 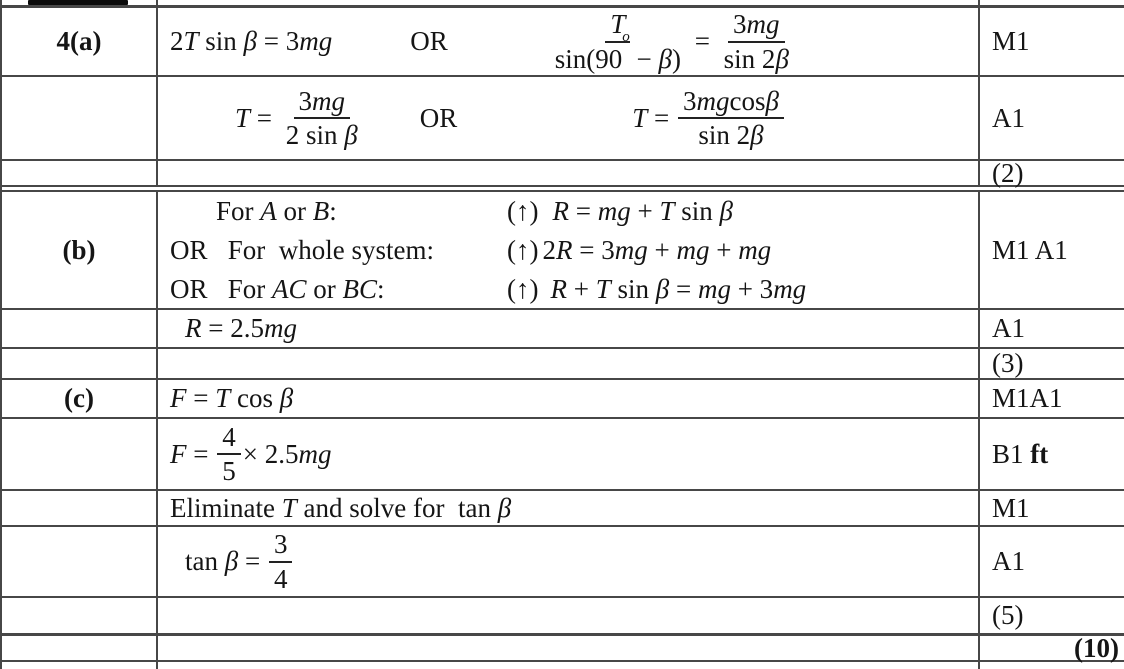 I want to click on question-label: (b), so click(x=79, y=249).